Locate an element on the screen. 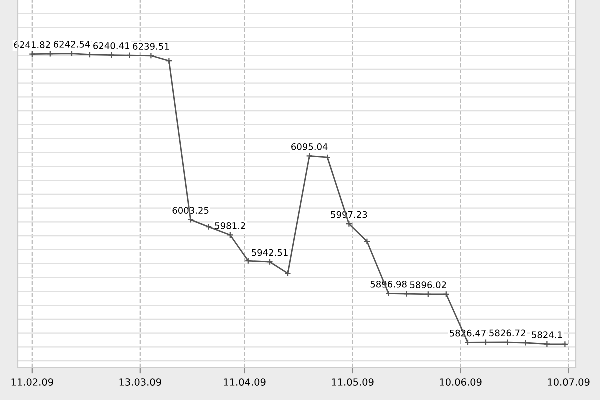  x-tick-label: 11.02.09 is located at coordinates (33, 382).